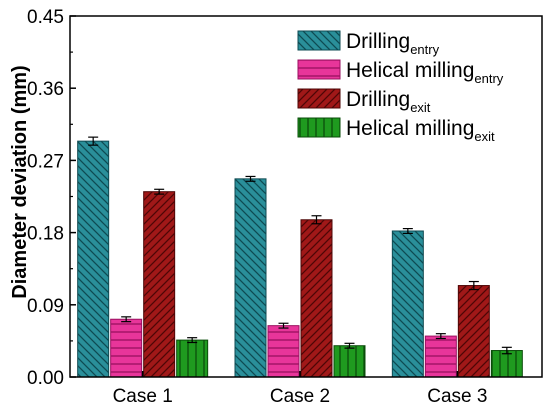 This screenshot has height=415, width=550. What do you see at coordinates (45, 234) in the screenshot?
I see `y-tick-label: 0.18` at bounding box center [45, 234].